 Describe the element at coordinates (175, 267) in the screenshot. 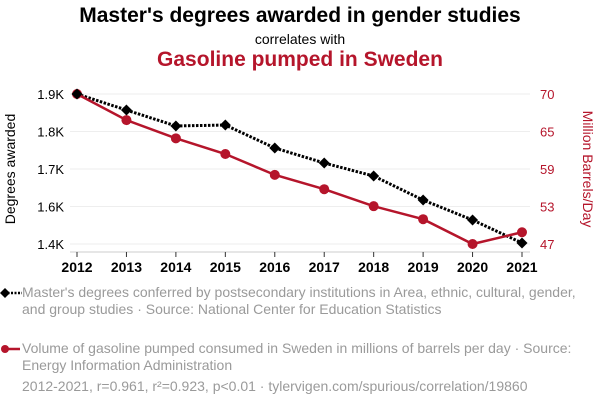

I see `x-tick-label: 2014` at that location.